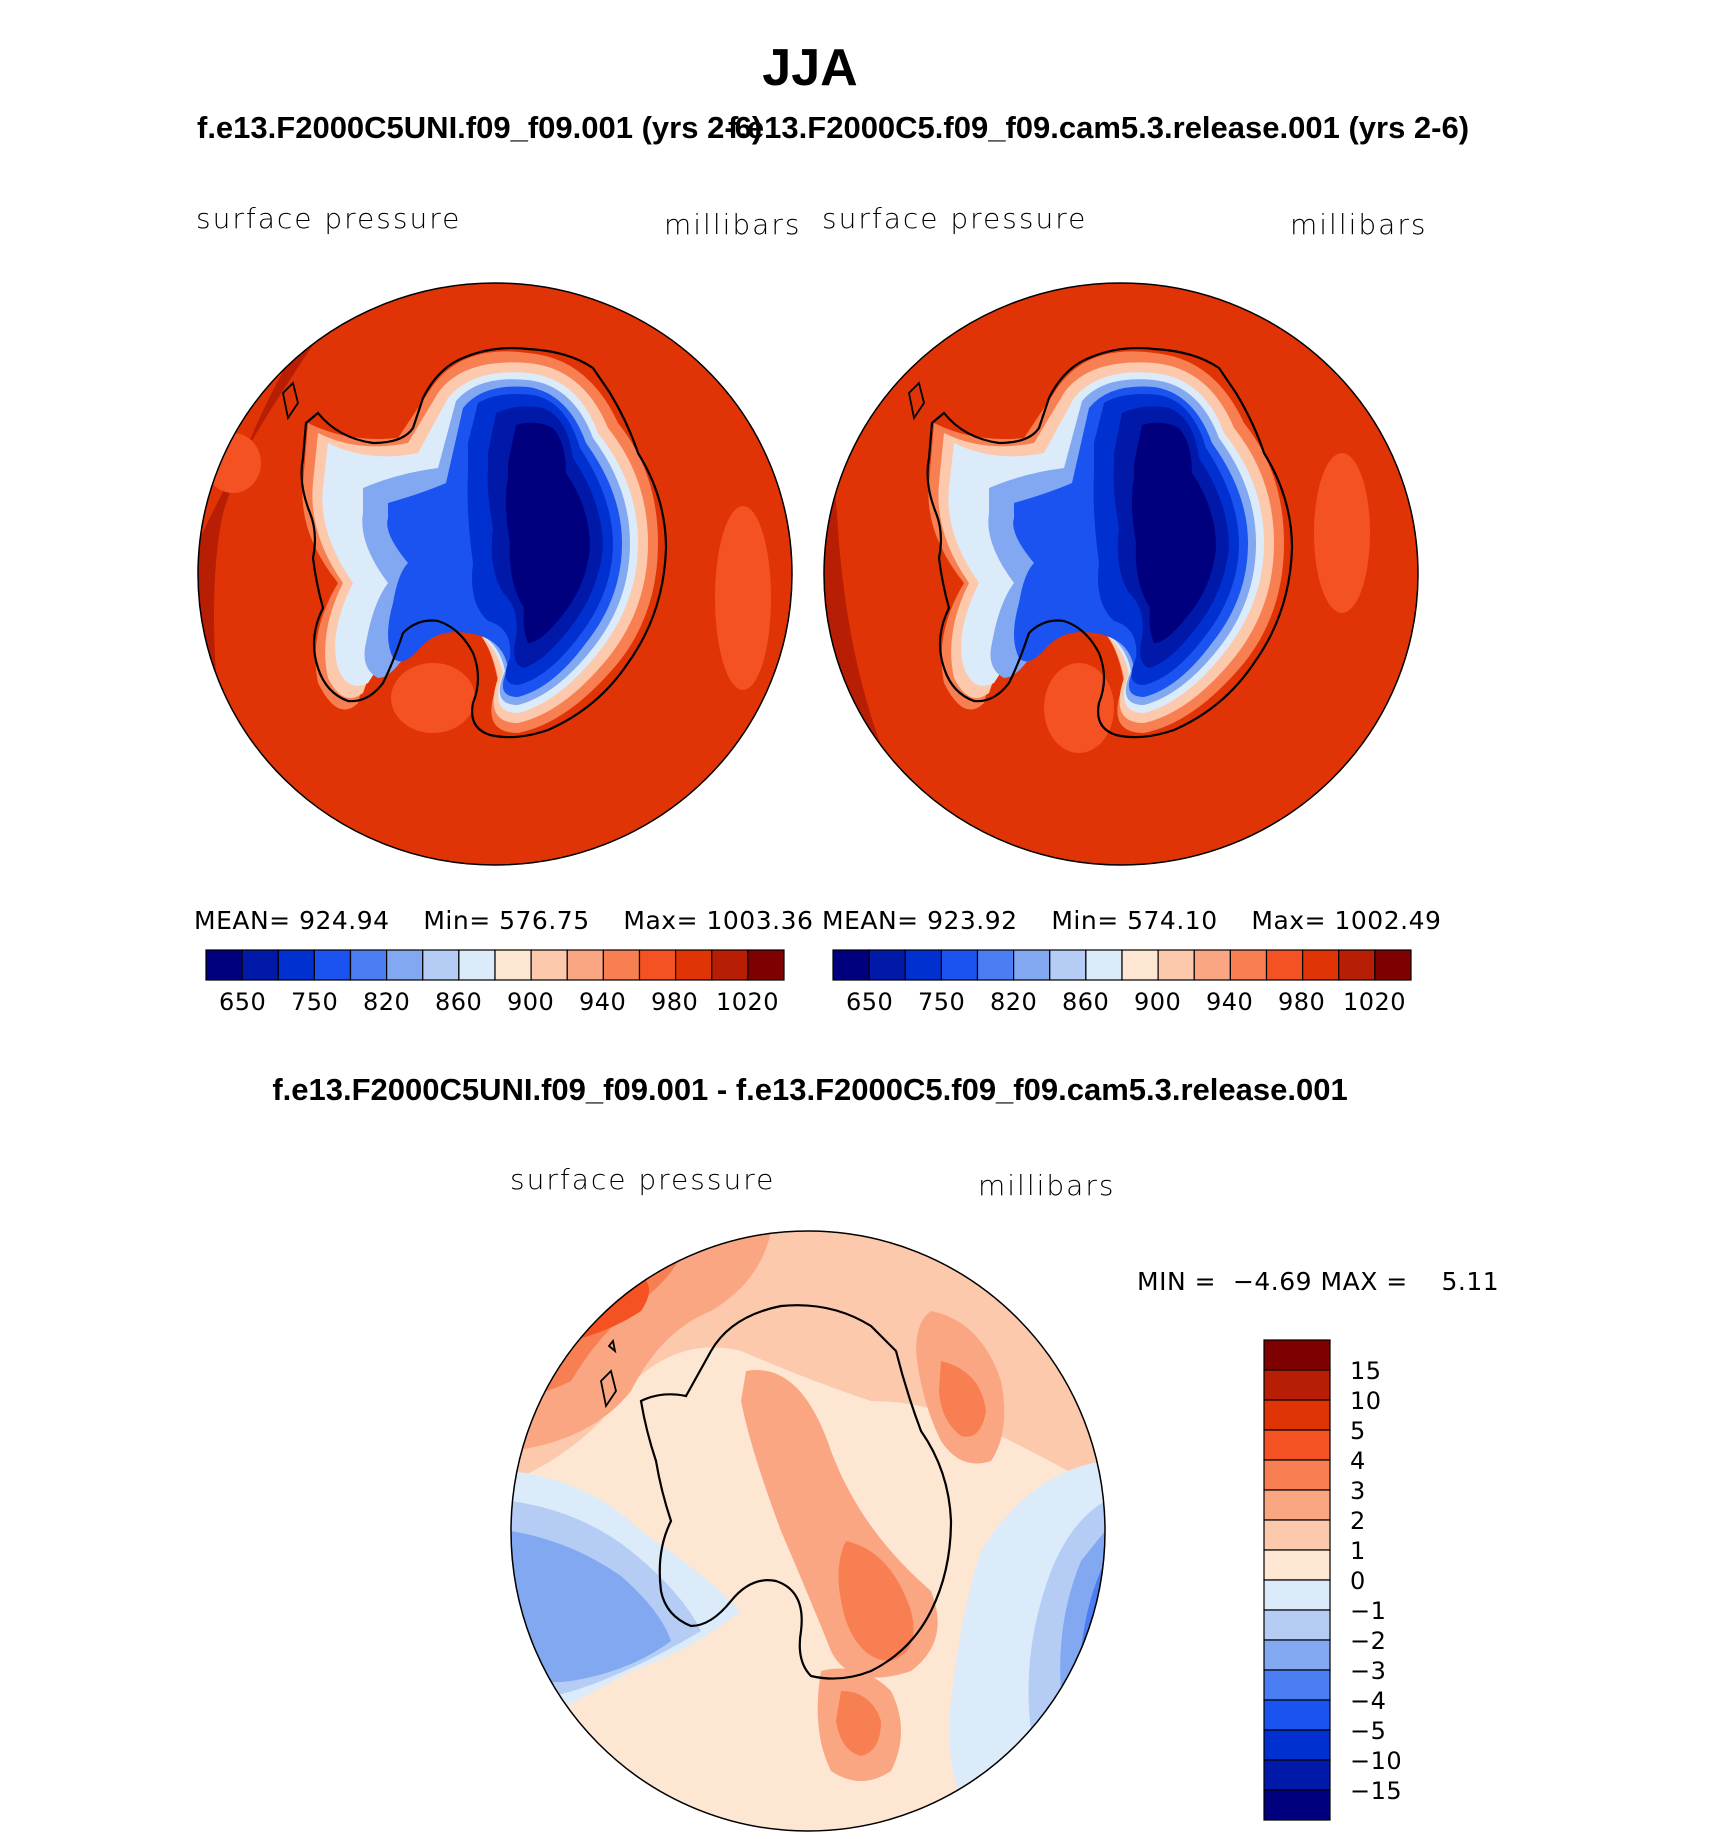 The image size is (1710, 1839). I want to click on main-title: JJA, so click(810, 68).